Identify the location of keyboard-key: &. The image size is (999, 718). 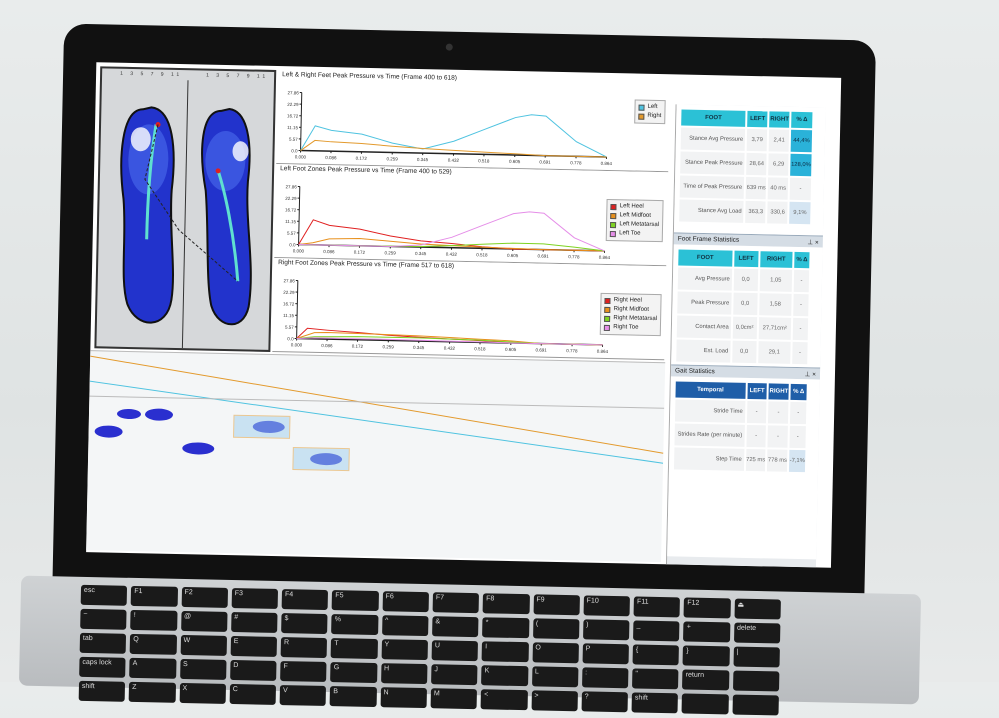
(455, 626).